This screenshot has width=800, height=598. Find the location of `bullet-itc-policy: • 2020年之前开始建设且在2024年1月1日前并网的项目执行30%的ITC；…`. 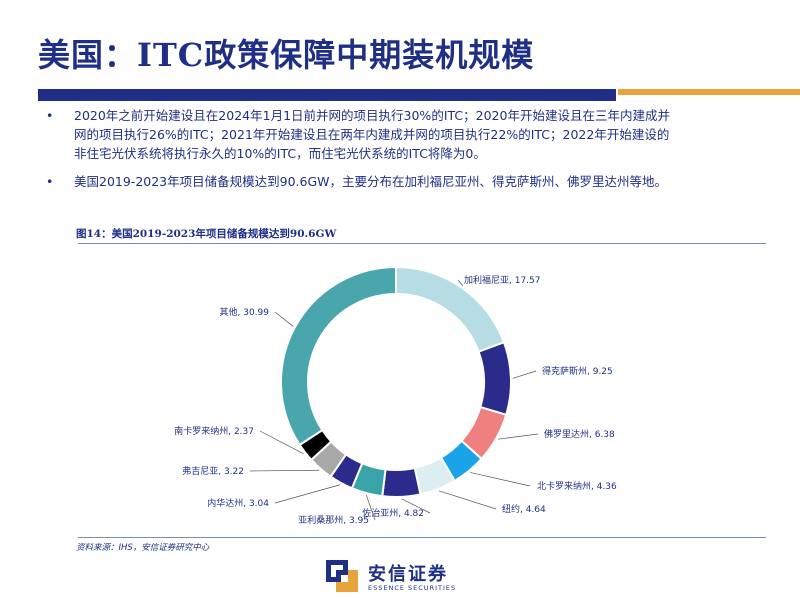

bullet-itc-policy: • 2020年之前开始建设且在2024年1月1日前并网的项目执行30%的ITC；… is located at coordinates (414, 134).